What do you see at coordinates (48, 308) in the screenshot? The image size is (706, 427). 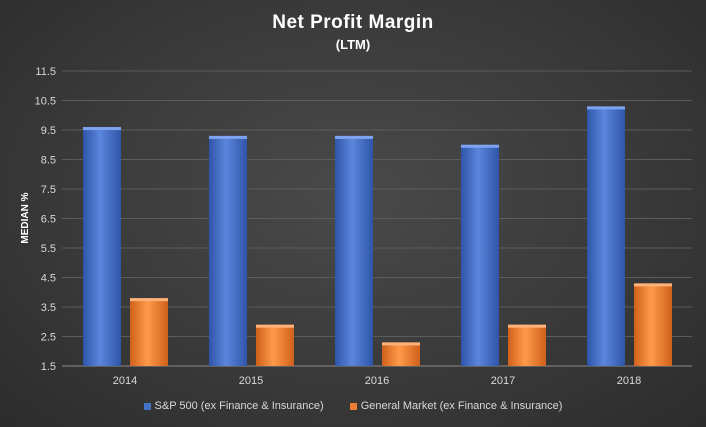 I see `y-tick-label: 3.5` at bounding box center [48, 308].